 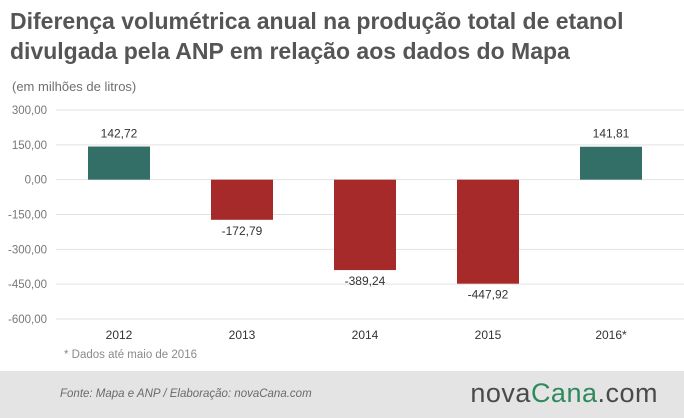 What do you see at coordinates (119, 335) in the screenshot?
I see `x-tick-label: 2012` at bounding box center [119, 335].